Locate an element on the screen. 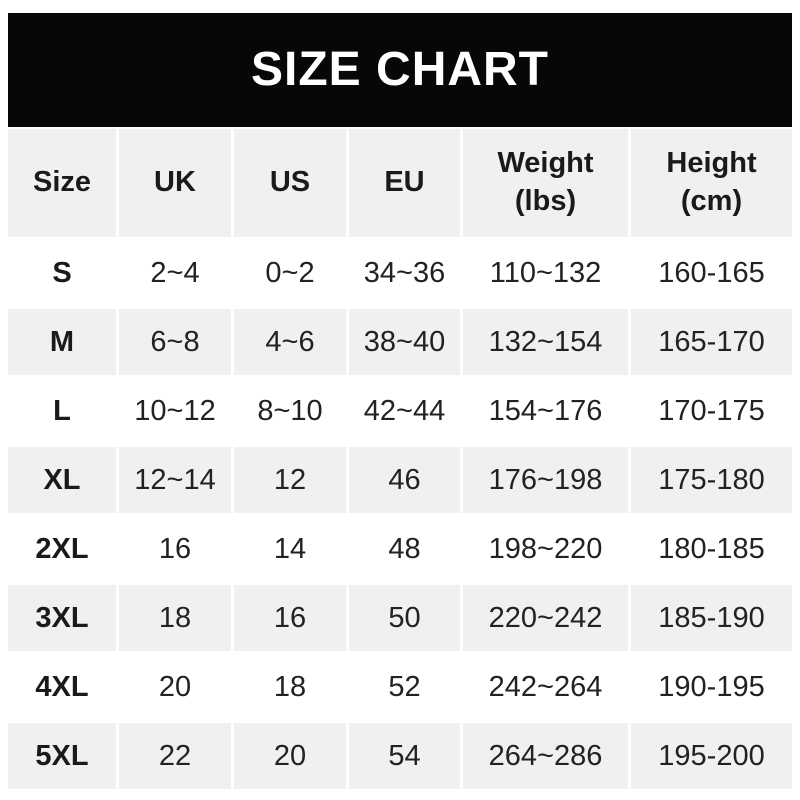 The height and width of the screenshot is (800, 800). table-row-2xl: 2XL 16 14 48 198~220 180-185 is located at coordinates (400, 549).